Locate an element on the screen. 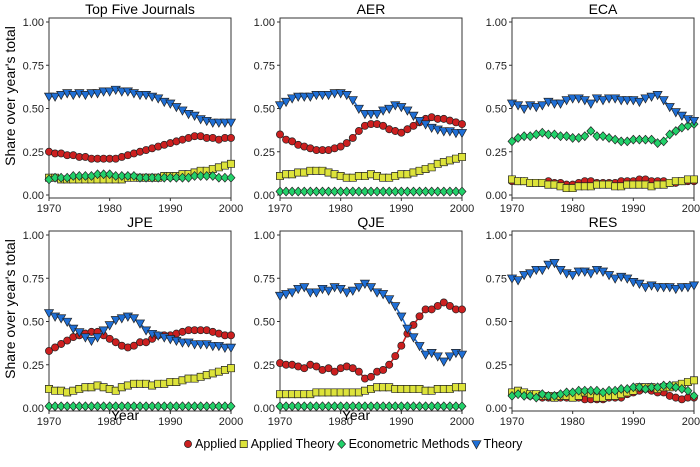 The width and height of the screenshot is (700, 467). legend-label: Applied is located at coordinates (216, 444).